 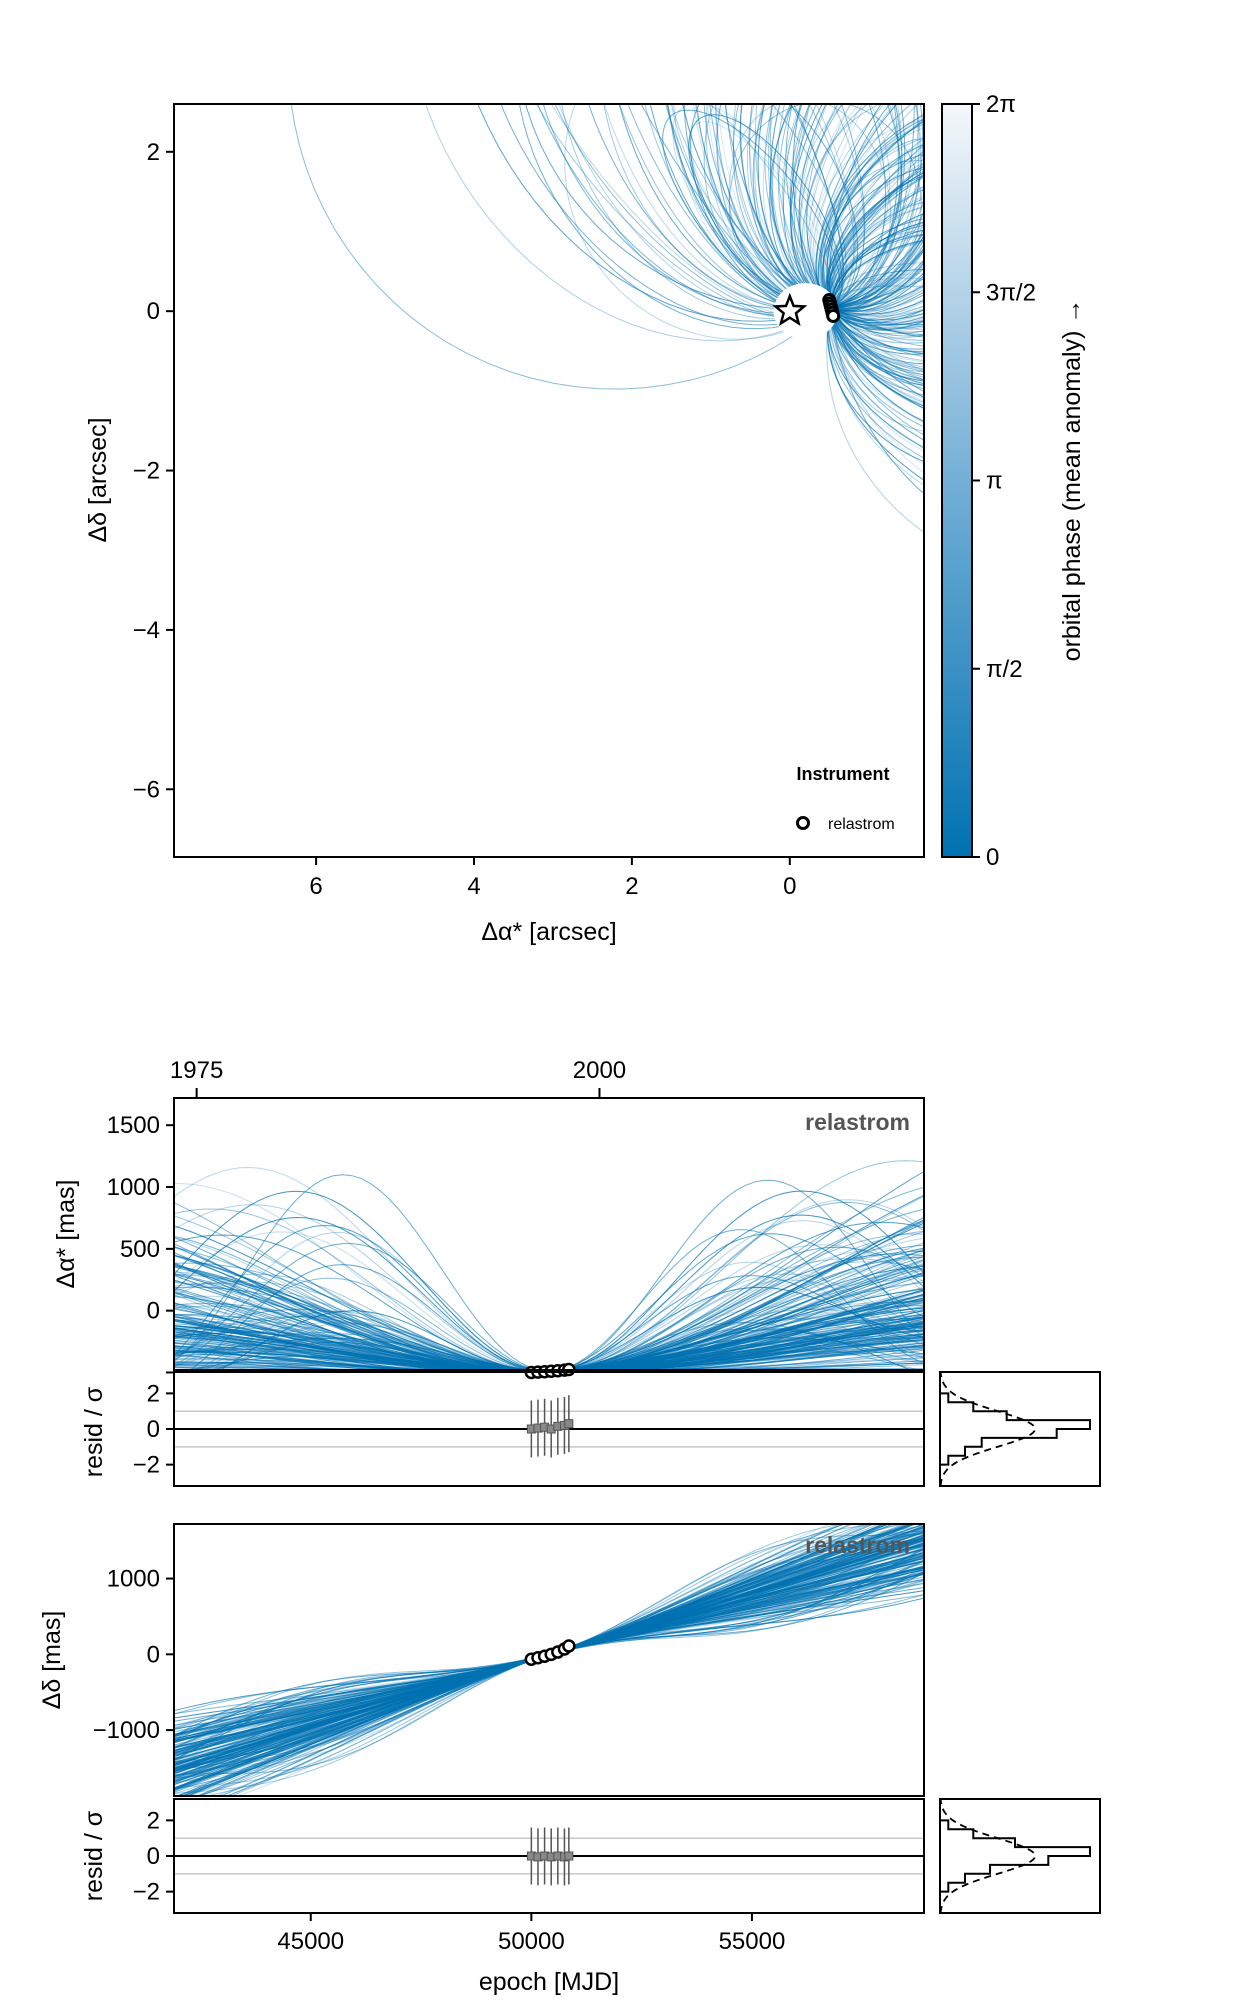 What do you see at coordinates (548, 932) in the screenshot?
I see `sky-xlabel: Δα* [arcsec]` at bounding box center [548, 932].